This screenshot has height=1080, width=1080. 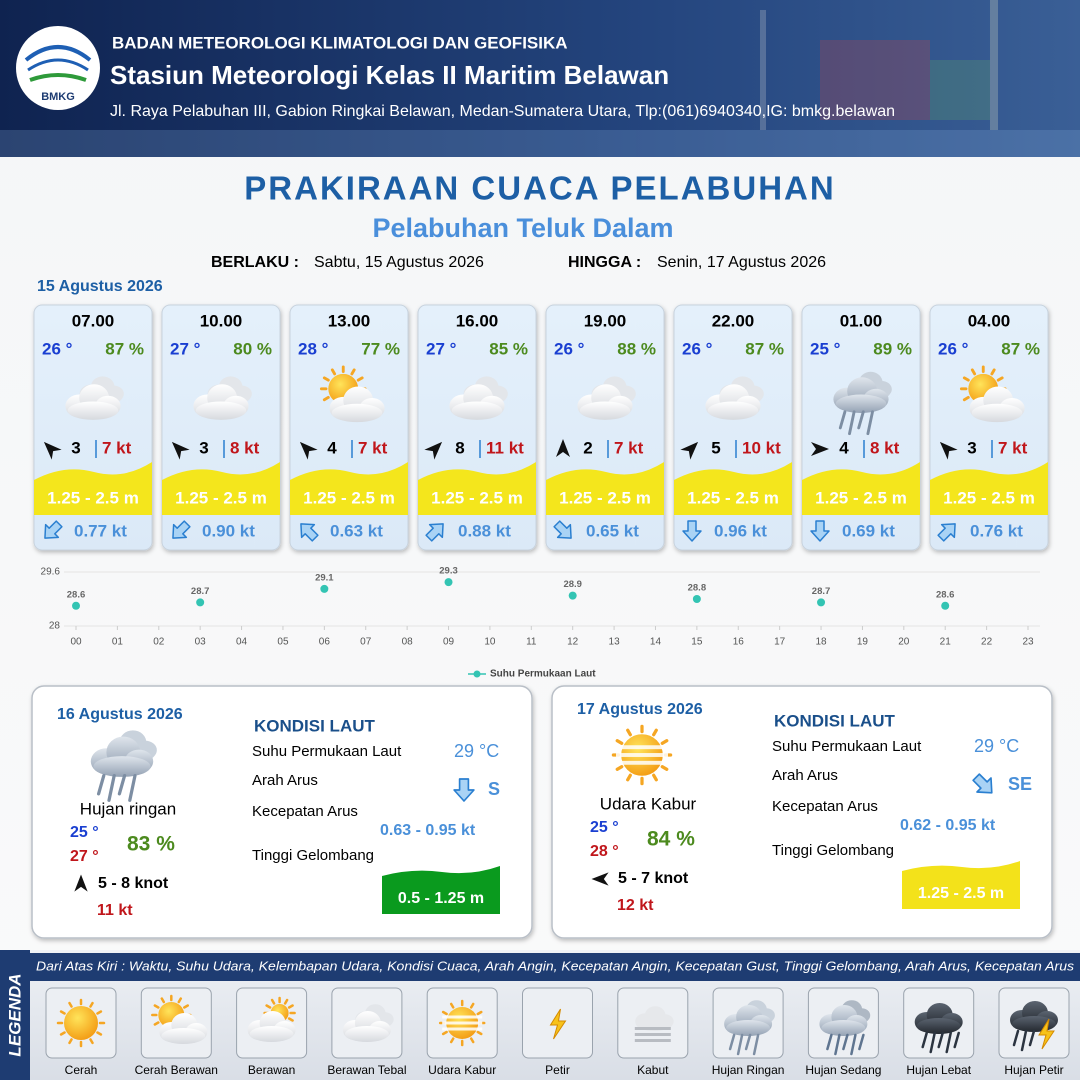 I want to click on wind-speed: 4, so click(x=332, y=447).